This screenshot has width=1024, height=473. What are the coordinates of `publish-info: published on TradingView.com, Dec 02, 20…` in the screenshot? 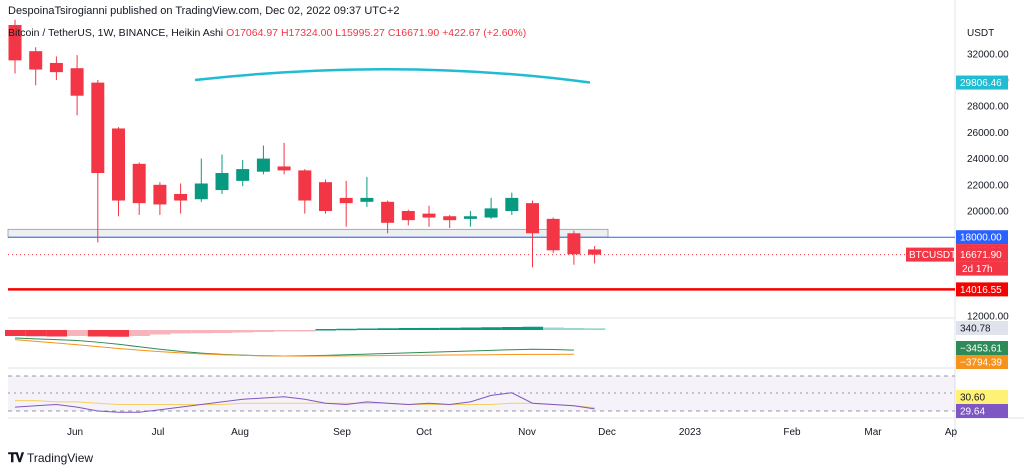 It's located at (255, 11).